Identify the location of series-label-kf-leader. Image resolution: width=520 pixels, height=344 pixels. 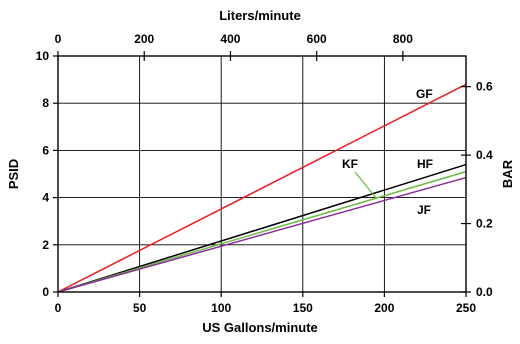
(365, 185).